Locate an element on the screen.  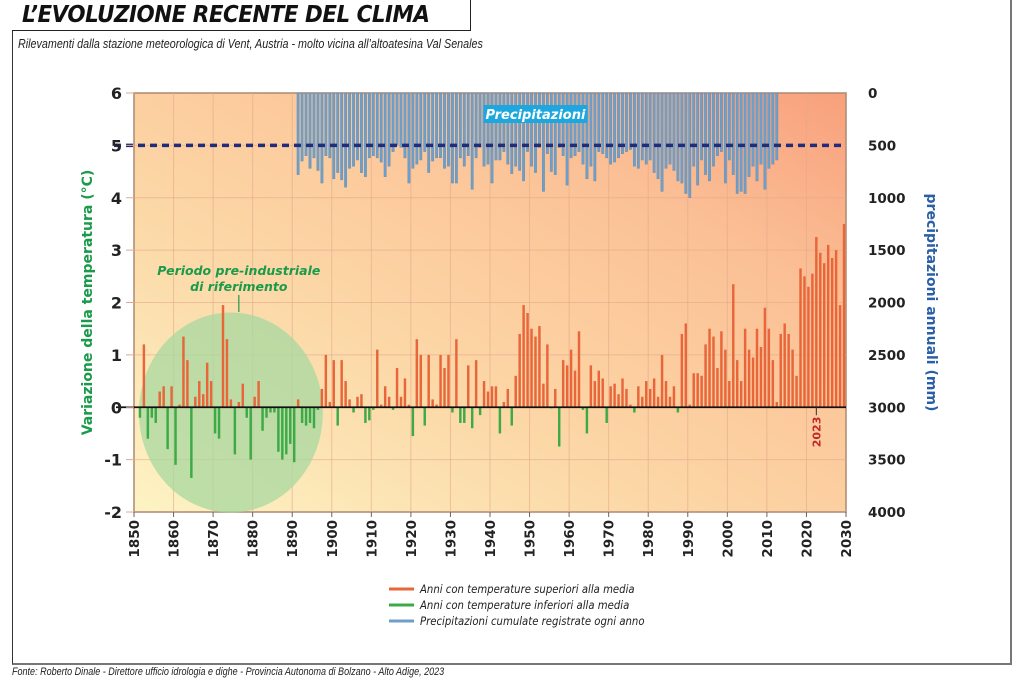
x-tick-label: 2030 is located at coordinates (847, 539).